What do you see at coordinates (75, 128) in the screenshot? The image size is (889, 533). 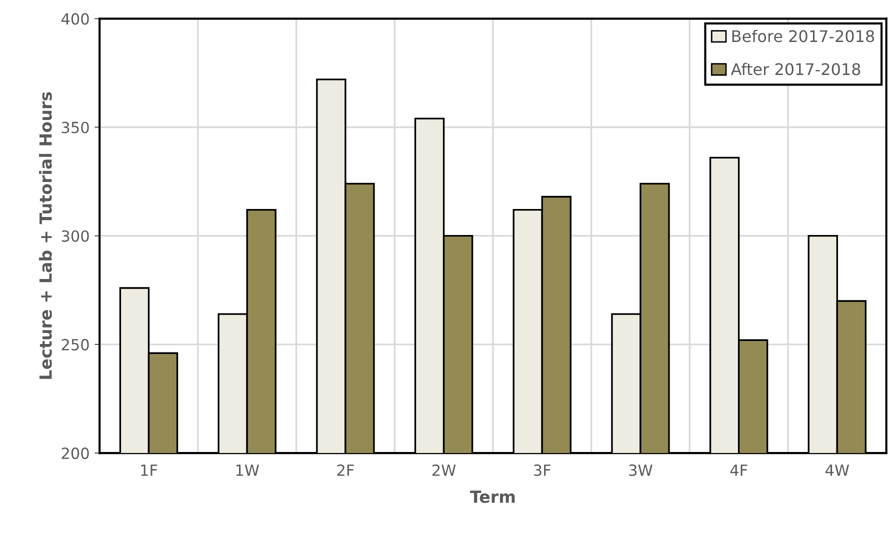 I see `y-tick-label: 350` at bounding box center [75, 128].